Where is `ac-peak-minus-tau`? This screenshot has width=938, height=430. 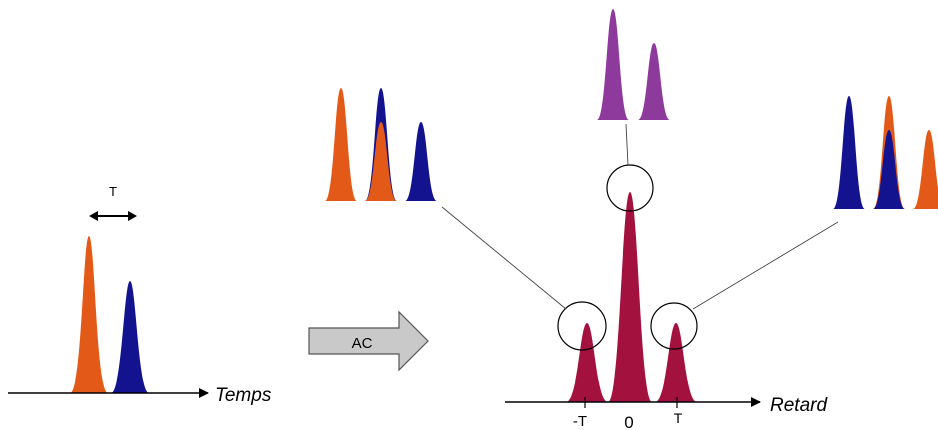
ac-peak-minus-tau is located at coordinates (587, 362).